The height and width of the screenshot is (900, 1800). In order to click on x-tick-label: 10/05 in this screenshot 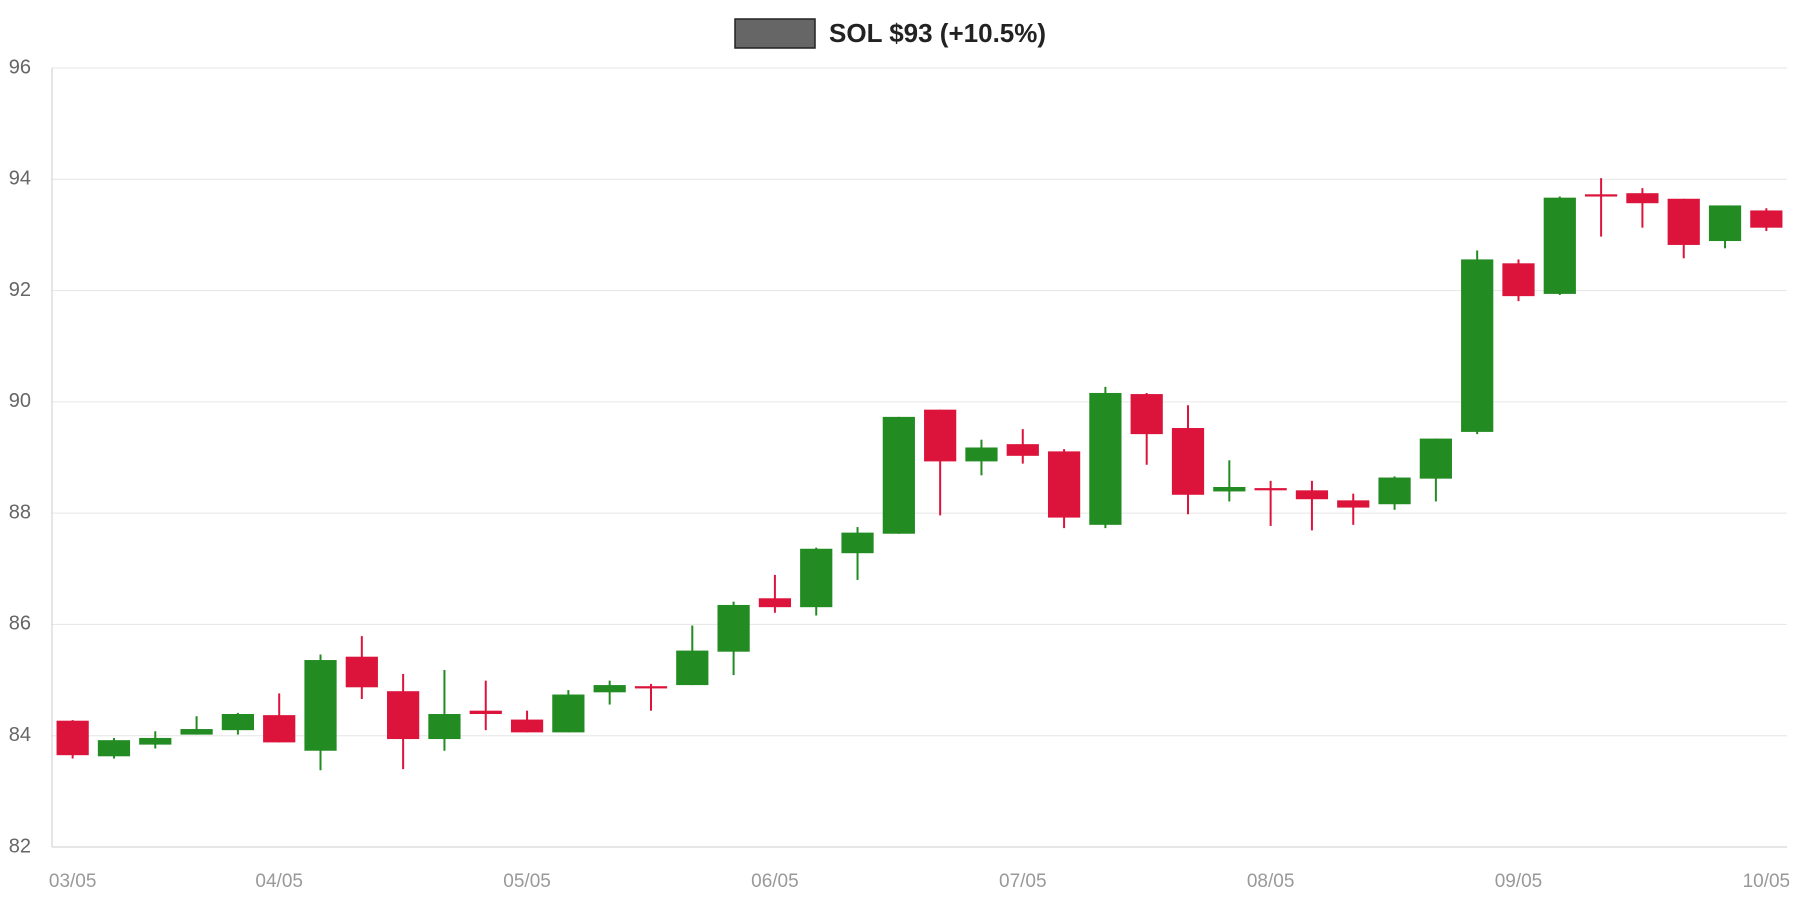, I will do `click(1767, 881)`.